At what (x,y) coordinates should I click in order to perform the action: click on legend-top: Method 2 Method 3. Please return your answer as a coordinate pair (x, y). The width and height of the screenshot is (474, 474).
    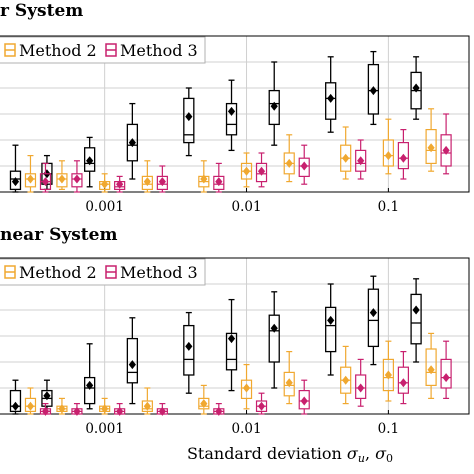
    Looking at the image, I should click on (103, 50).